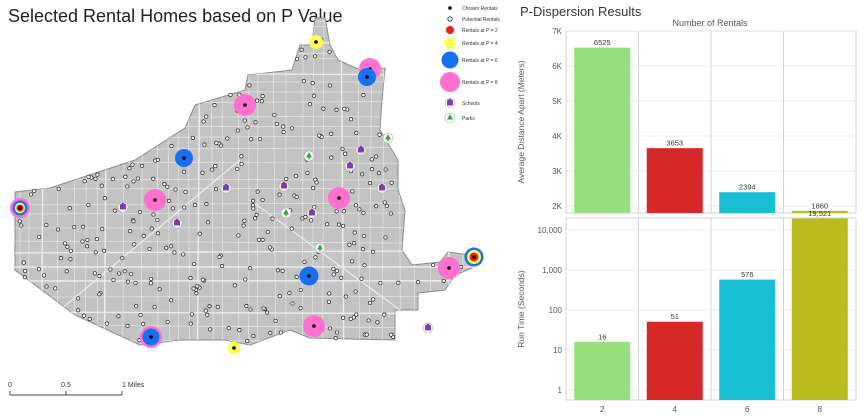 This screenshot has height=416, width=866. What do you see at coordinates (10, 385) in the screenshot?
I see `scale-label-0: 0` at bounding box center [10, 385].